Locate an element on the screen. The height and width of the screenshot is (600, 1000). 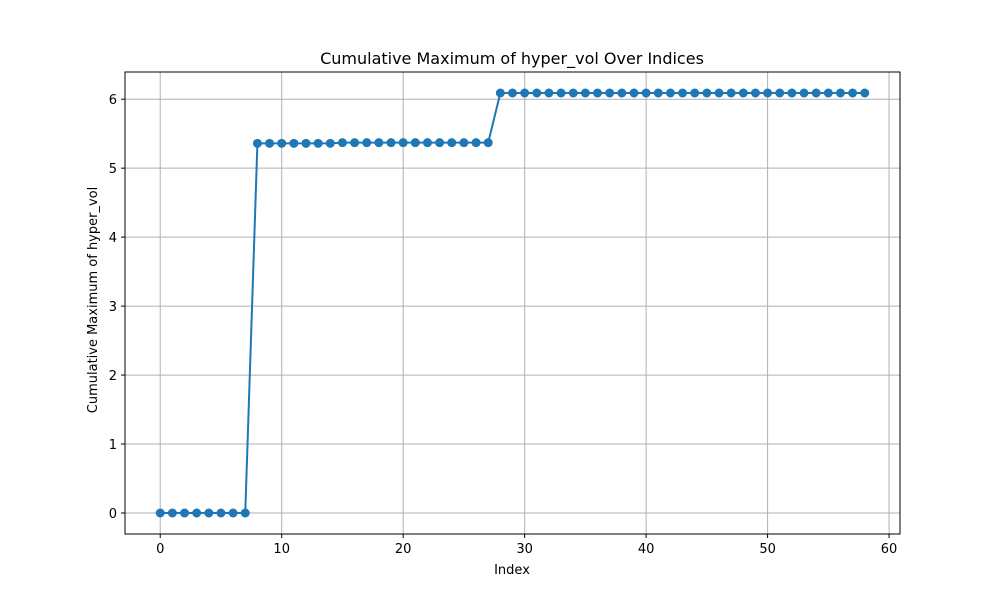
x-tick-label: 0 is located at coordinates (160, 549).